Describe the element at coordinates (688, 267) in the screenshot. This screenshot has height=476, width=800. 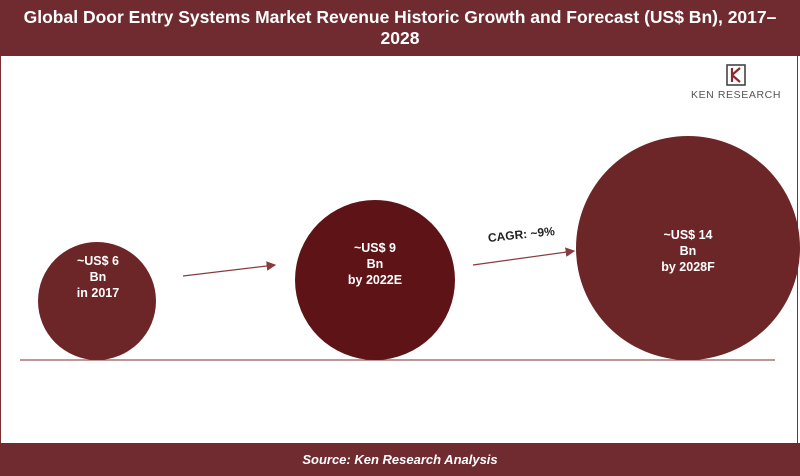
I see `bubble-label-2028-line-3: by 2028F` at that location.